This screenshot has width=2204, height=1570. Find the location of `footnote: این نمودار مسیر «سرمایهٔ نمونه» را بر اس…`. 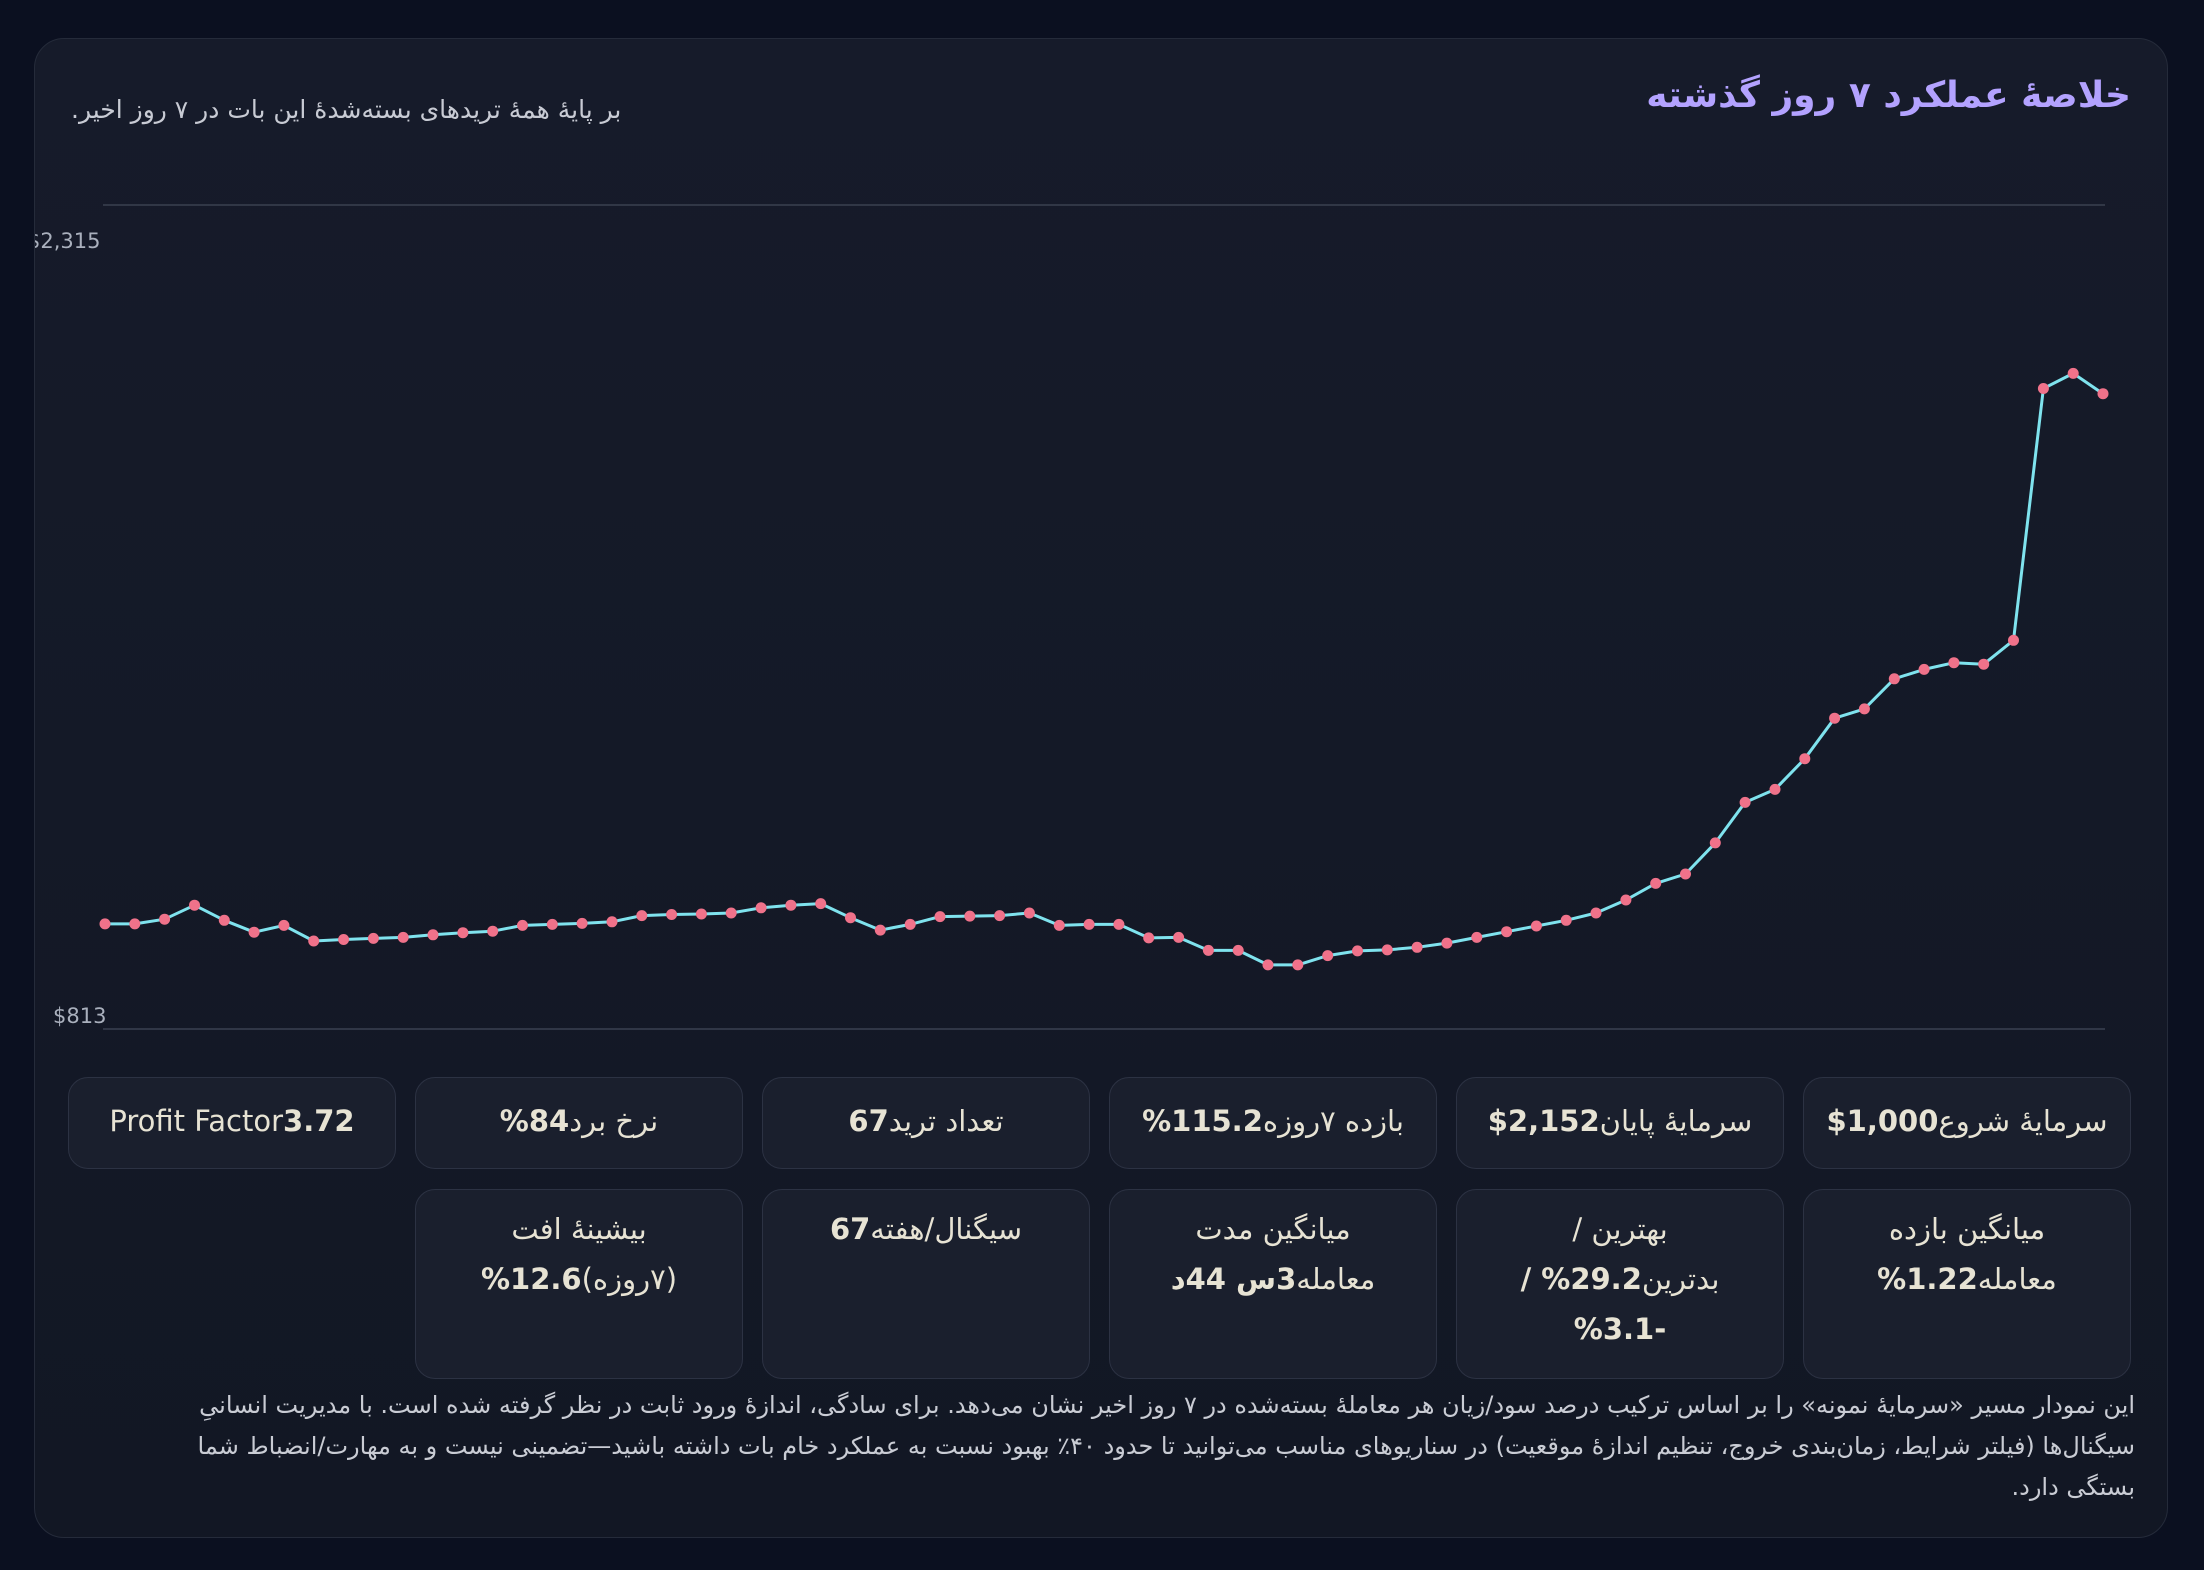

footnote: این نمودار مسیر «سرمایهٔ نمونه» را بر اس… is located at coordinates (1166, 1446).